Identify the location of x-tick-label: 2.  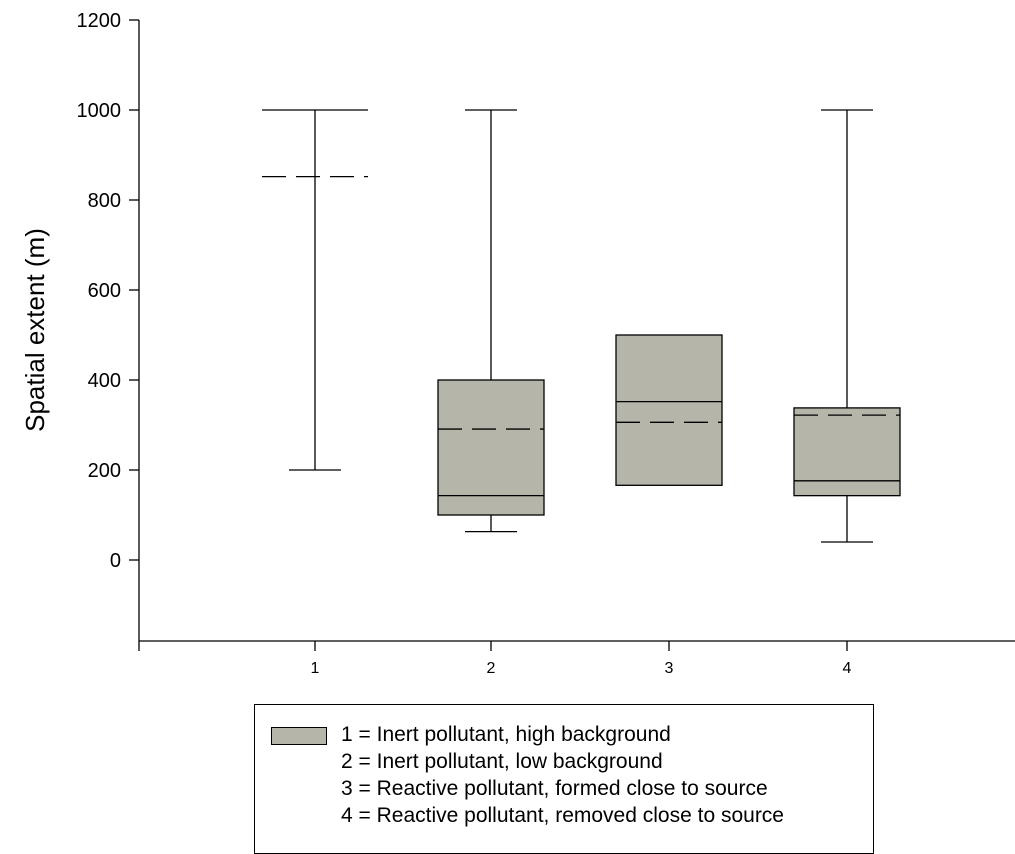
(491, 668).